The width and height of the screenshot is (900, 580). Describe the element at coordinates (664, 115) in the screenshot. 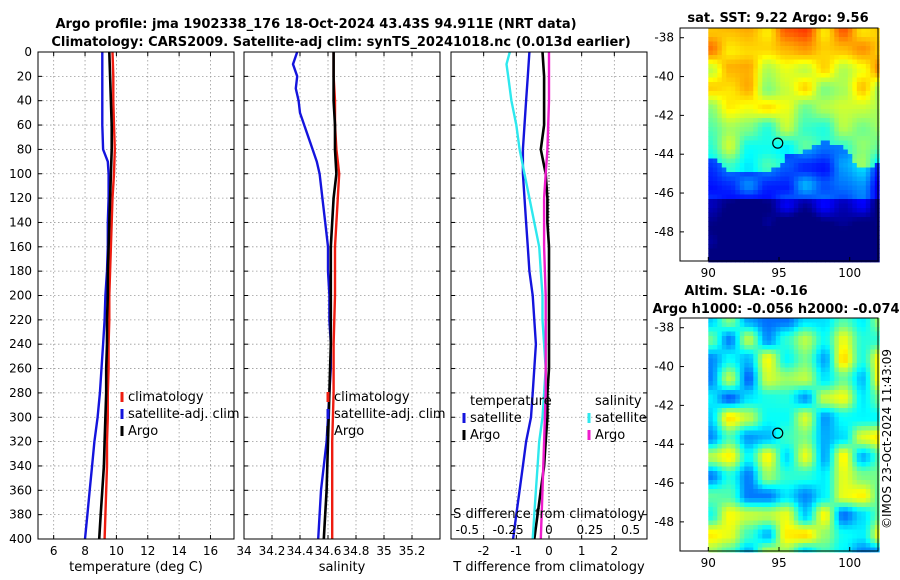

I see `y-tick-label: -42` at that location.